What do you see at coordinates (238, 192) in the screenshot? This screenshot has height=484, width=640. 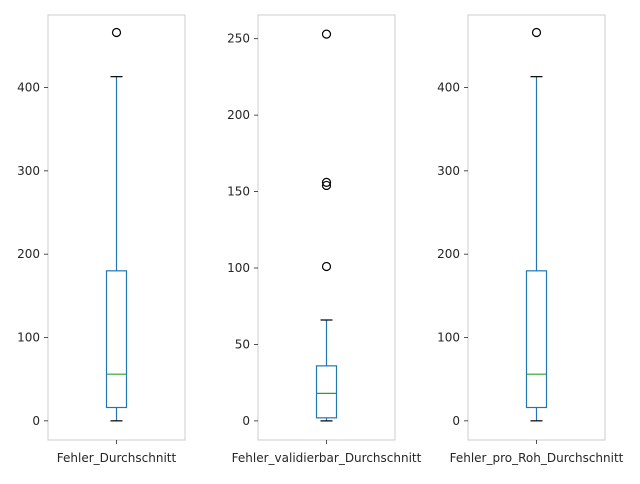 I see `y-tick-label: 150` at bounding box center [238, 192].